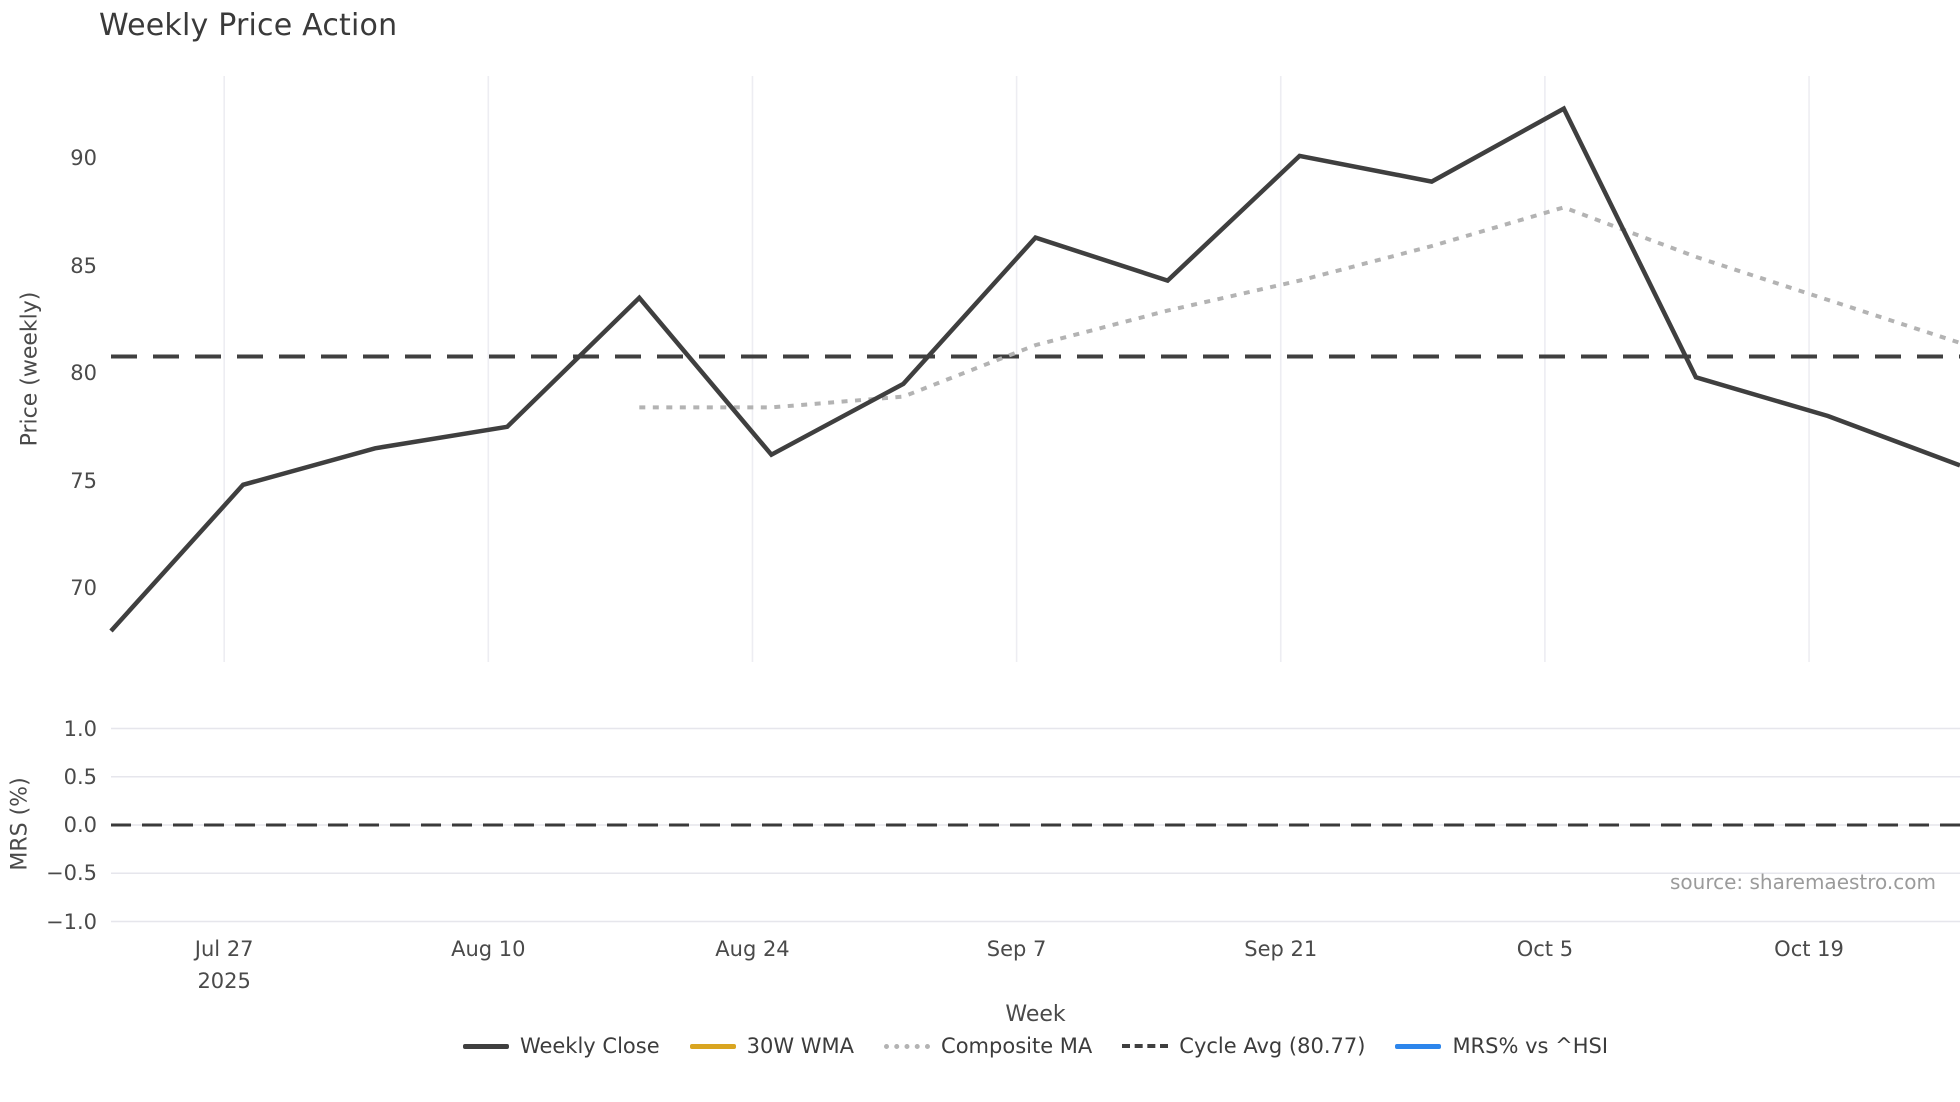  I want to click on x-tick-label: Aug 10, so click(488, 949).